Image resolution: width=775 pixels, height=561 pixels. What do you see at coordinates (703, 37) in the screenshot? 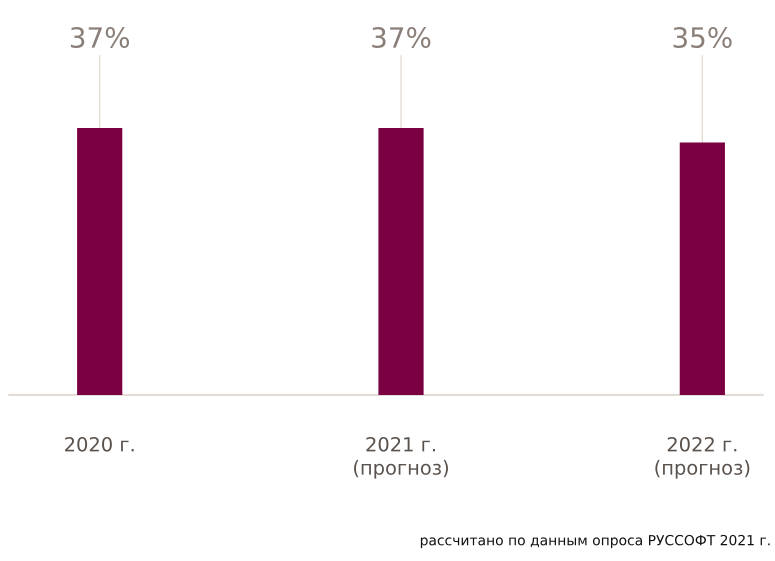
I see `data-label: 35%` at bounding box center [703, 37].